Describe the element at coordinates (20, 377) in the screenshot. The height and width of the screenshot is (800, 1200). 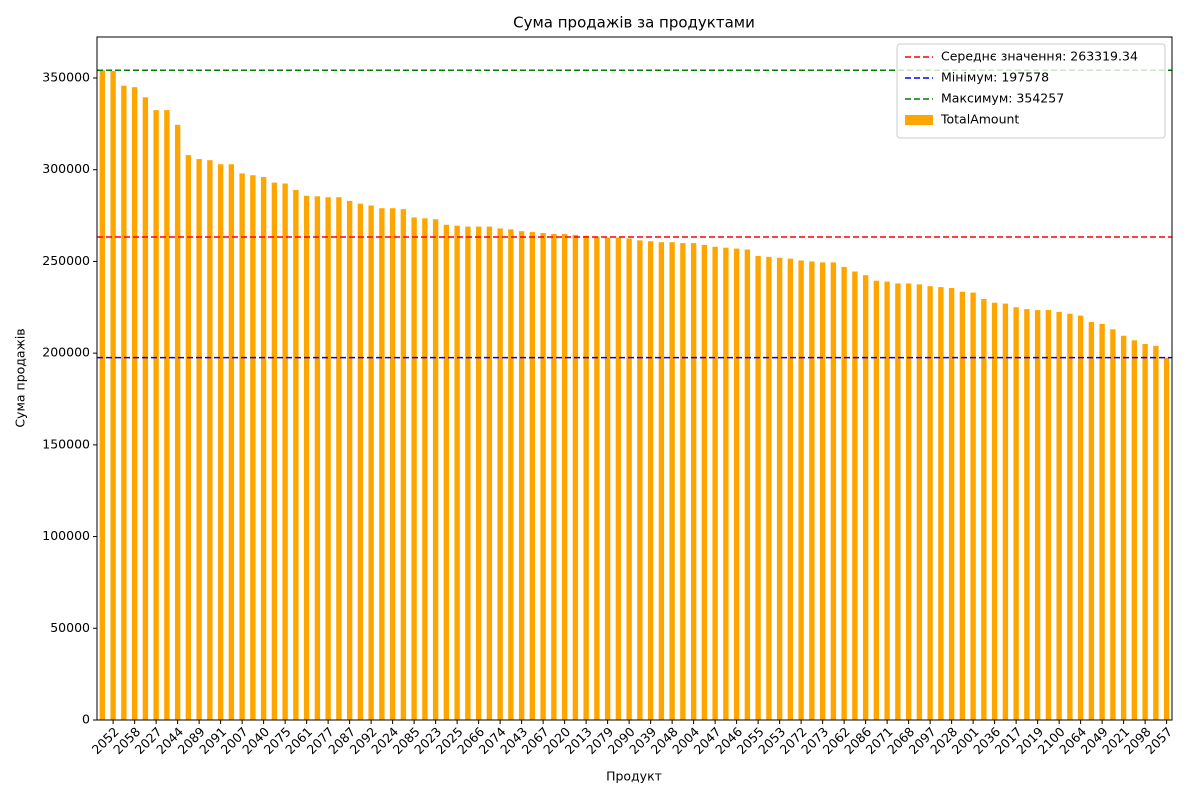
I see `y-axis-label: Сума продажів` at that location.